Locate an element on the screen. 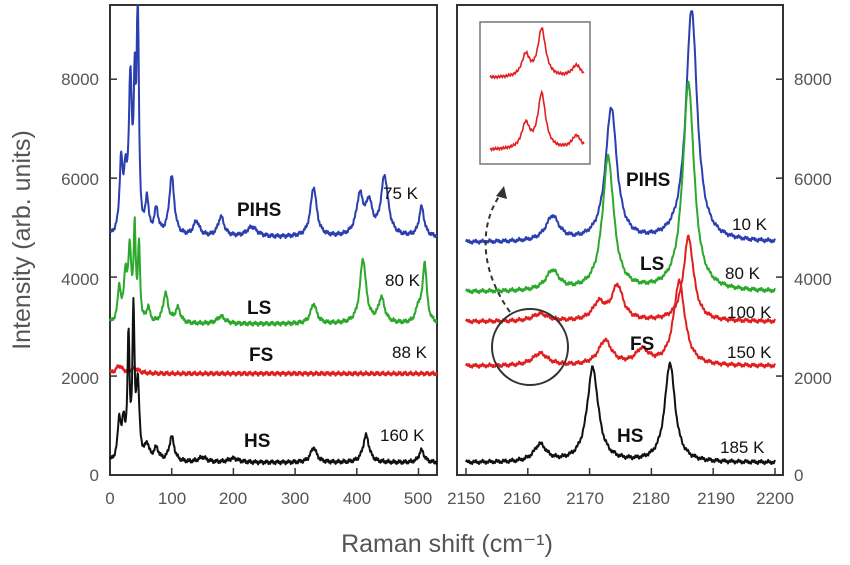 The height and width of the screenshot is (565, 850). left-xtick-label: 200 is located at coordinates (233, 498).